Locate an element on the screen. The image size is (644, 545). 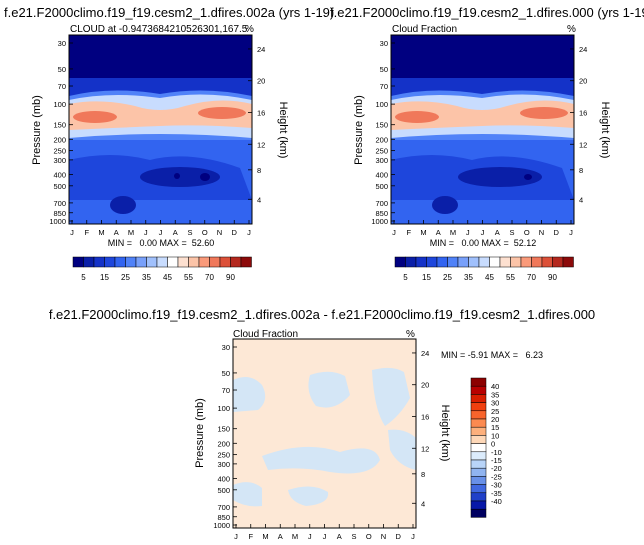
panel-1-dark-core is located at coordinates (180, 177).